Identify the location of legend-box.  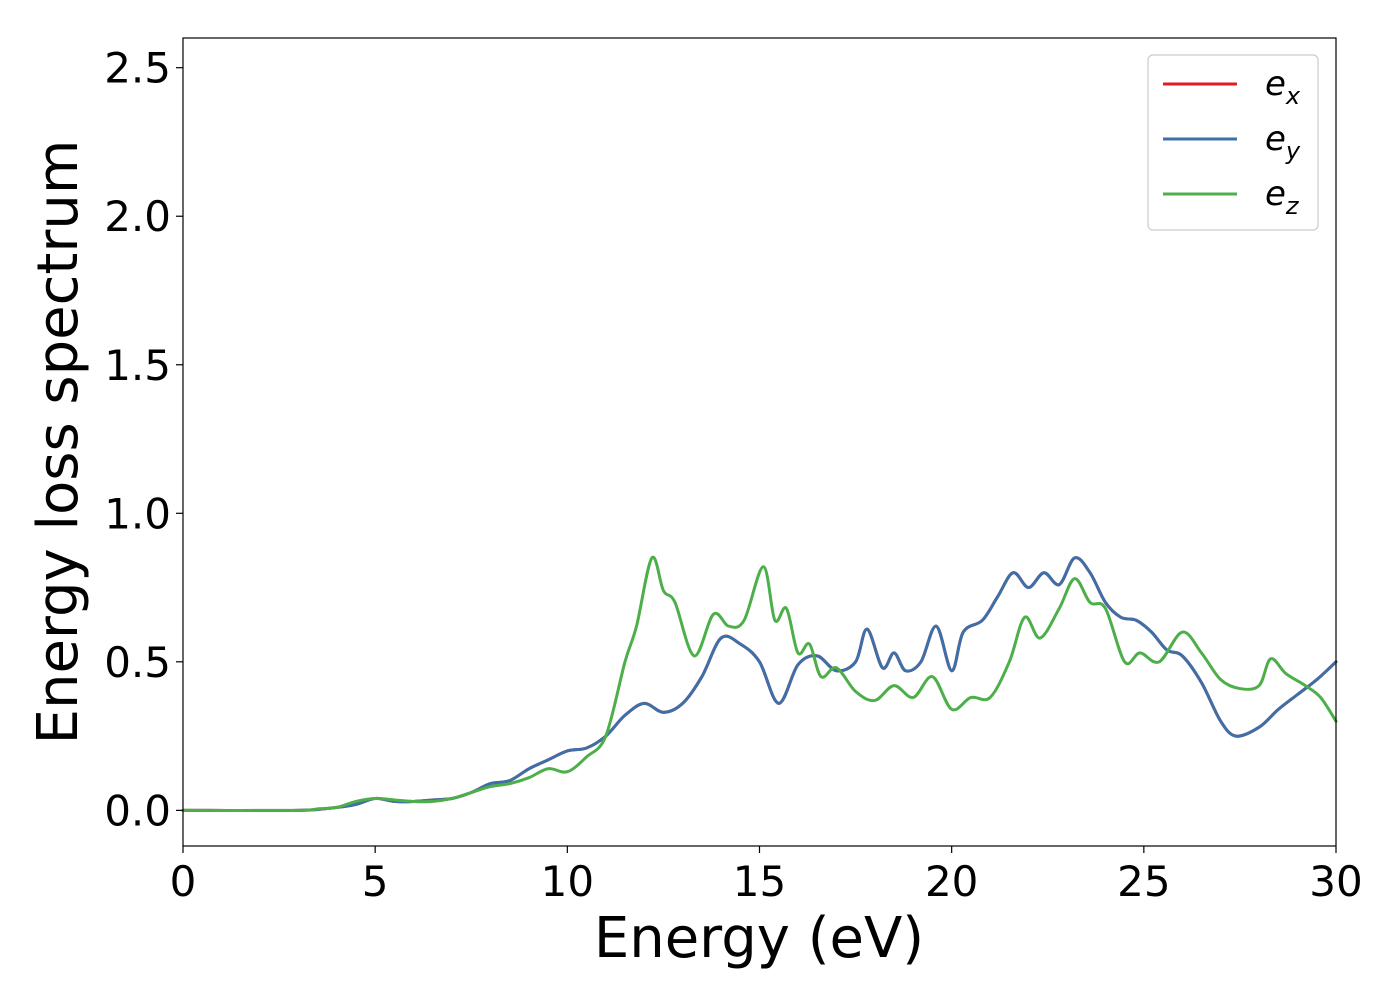
(1233, 142).